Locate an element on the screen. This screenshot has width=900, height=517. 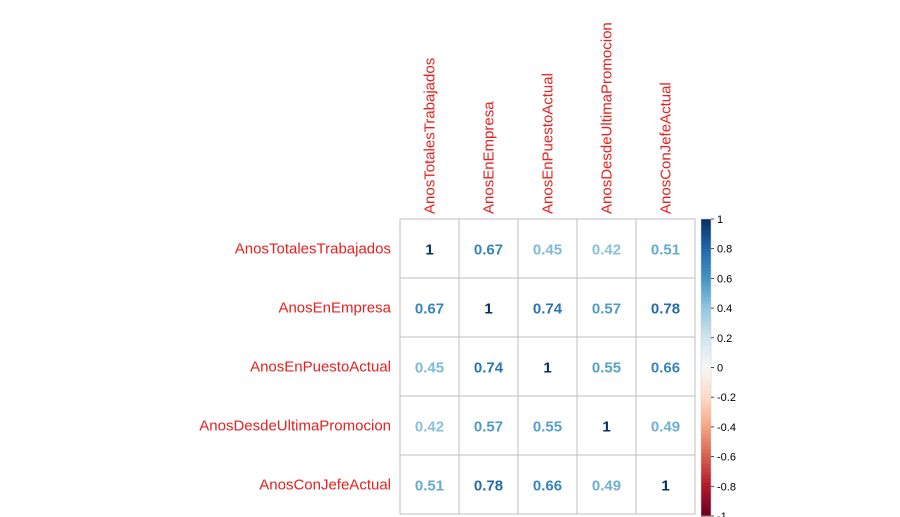
colorbar-tick-label: 0.2 is located at coordinates (724, 339).